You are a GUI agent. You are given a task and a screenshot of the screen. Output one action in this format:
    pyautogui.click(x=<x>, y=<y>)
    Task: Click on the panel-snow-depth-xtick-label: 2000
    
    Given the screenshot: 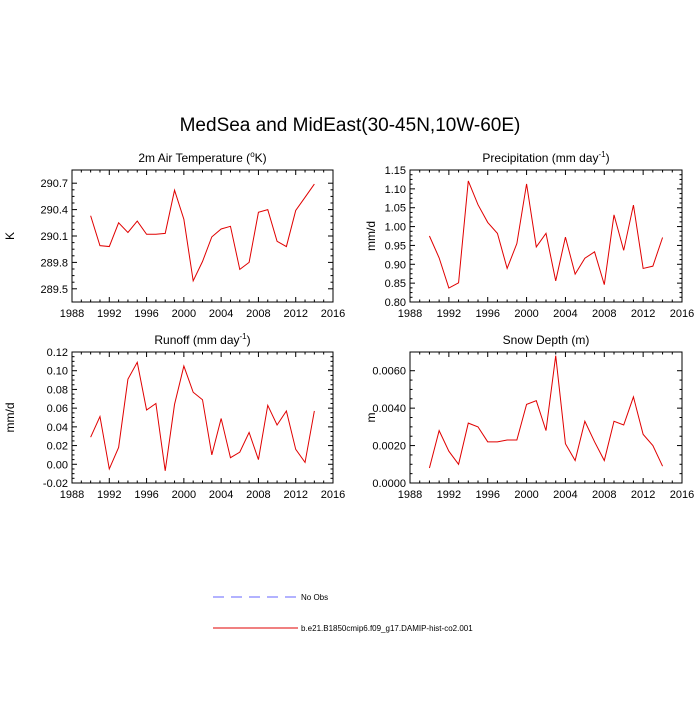 What is the action you would take?
    pyautogui.click(x=526, y=495)
    